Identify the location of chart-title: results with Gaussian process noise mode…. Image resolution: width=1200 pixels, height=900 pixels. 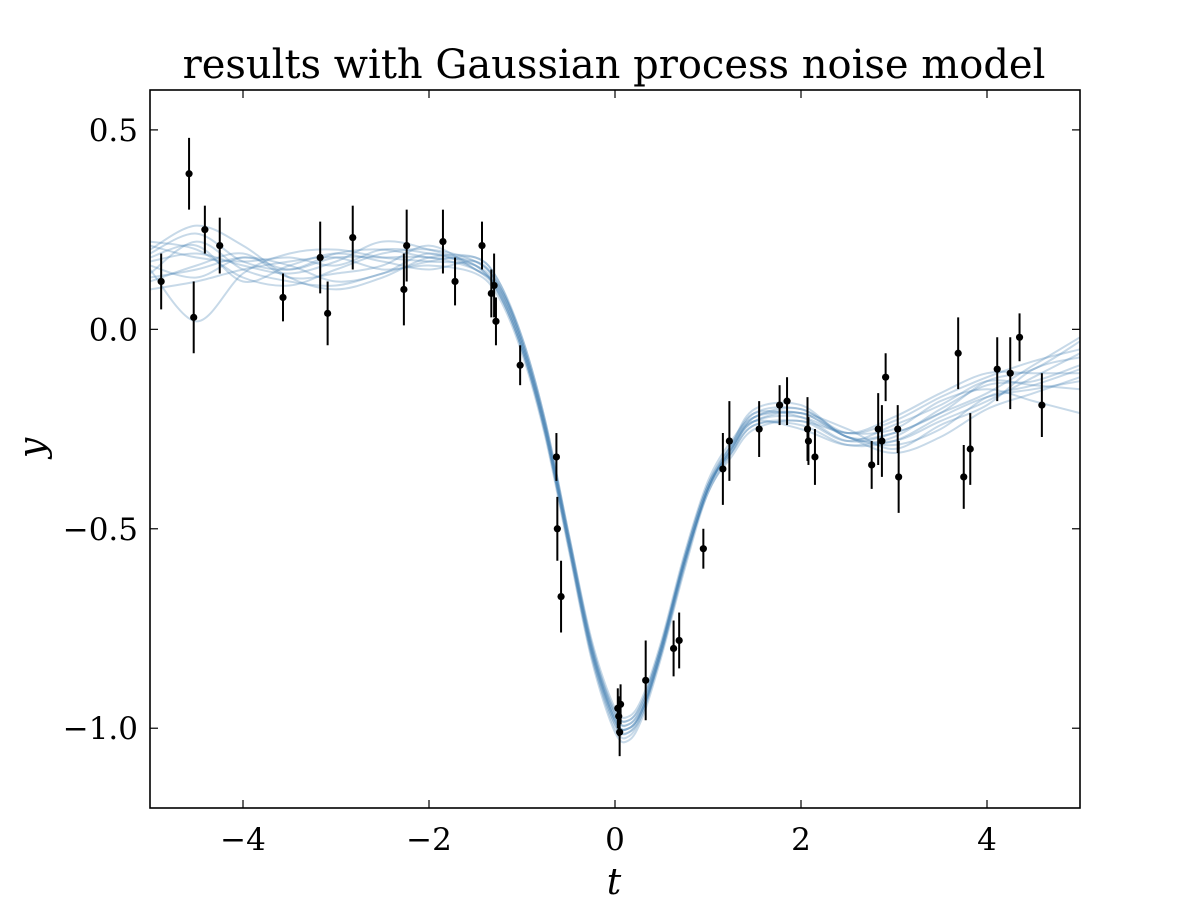
(614, 65).